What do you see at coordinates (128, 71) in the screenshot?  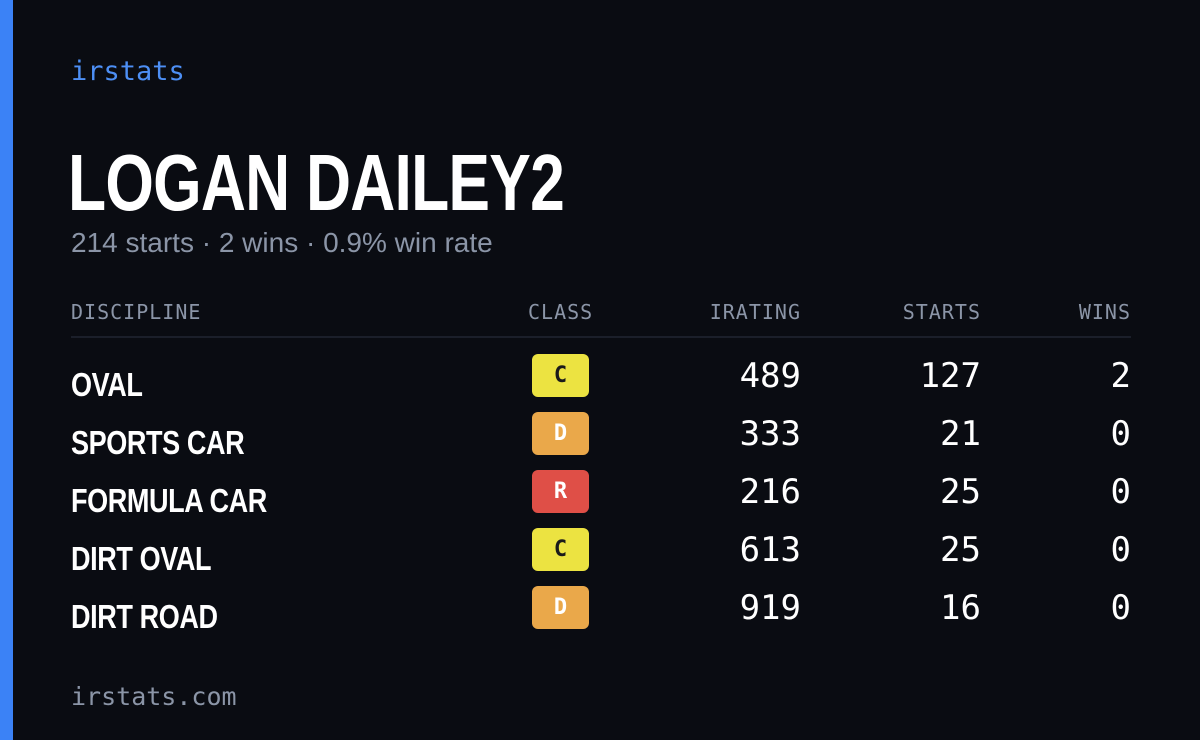 I see `brand-logo-text: irstats` at bounding box center [128, 71].